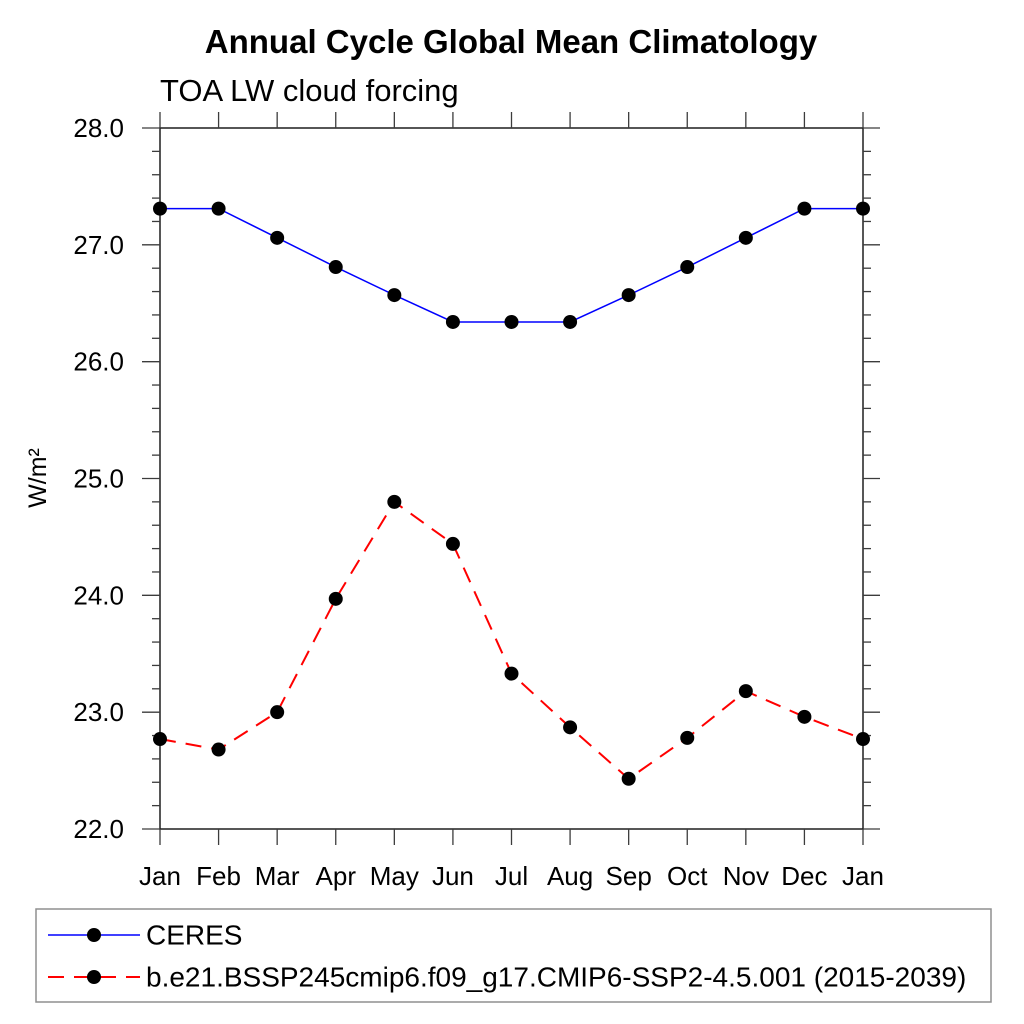 The image size is (1024, 1024). I want to click on y-tick-label: 26.0, so click(98, 362).